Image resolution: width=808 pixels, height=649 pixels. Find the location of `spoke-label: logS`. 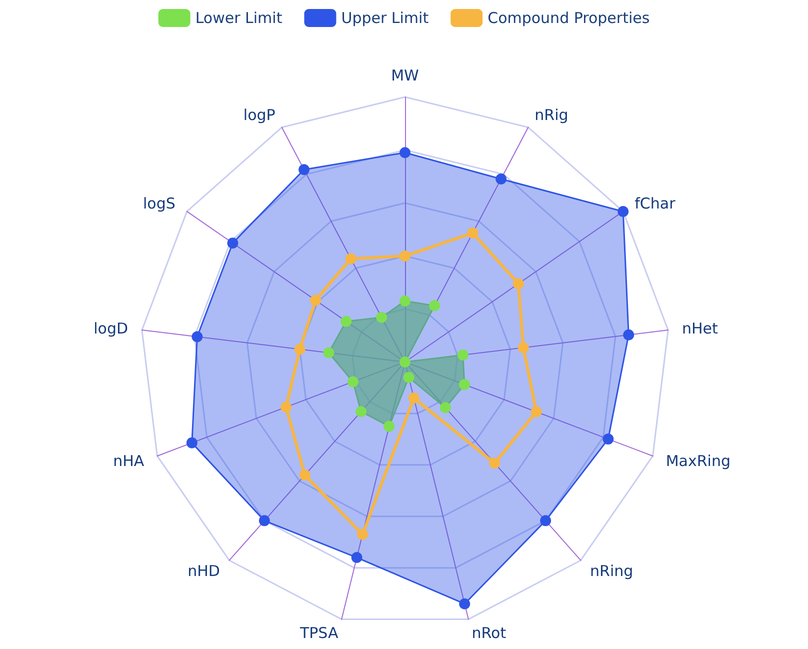

spoke-label: logS is located at coordinates (159, 203).